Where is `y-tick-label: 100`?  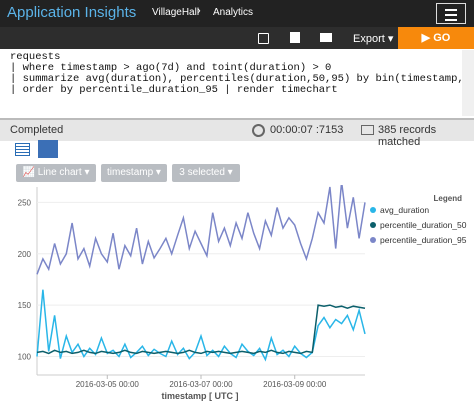
y-tick-label: 100 is located at coordinates (25, 357).